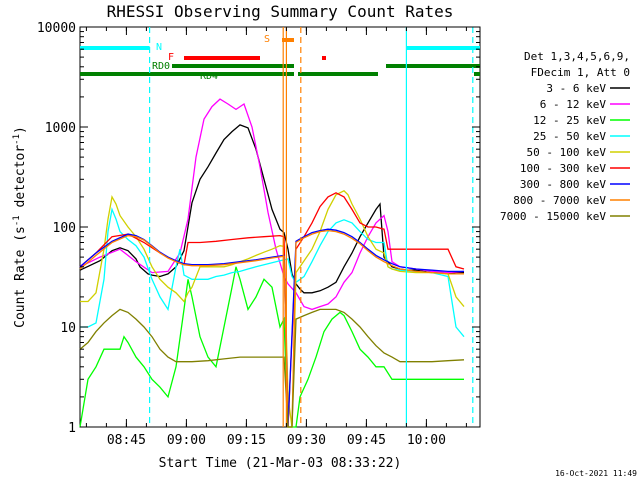  Describe the element at coordinates (596, 473) in the screenshot. I see `footer-timestamp: 16-Oct-2021 11:49` at that location.